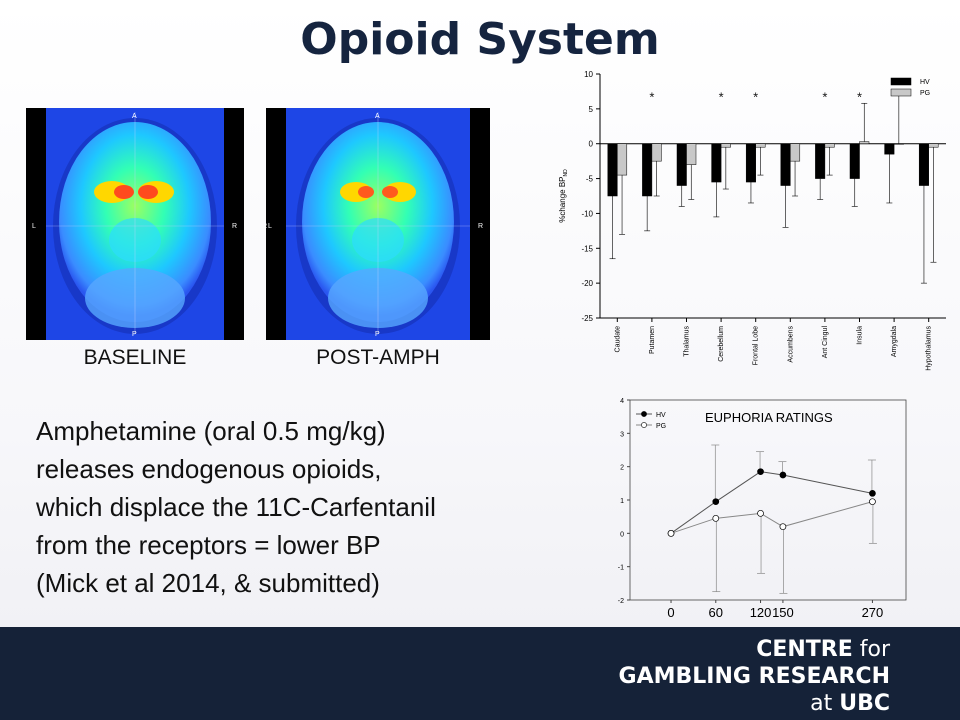 The height and width of the screenshot is (720, 960). Describe the element at coordinates (874, 649) in the screenshot. I see `logo-for: for` at that location.